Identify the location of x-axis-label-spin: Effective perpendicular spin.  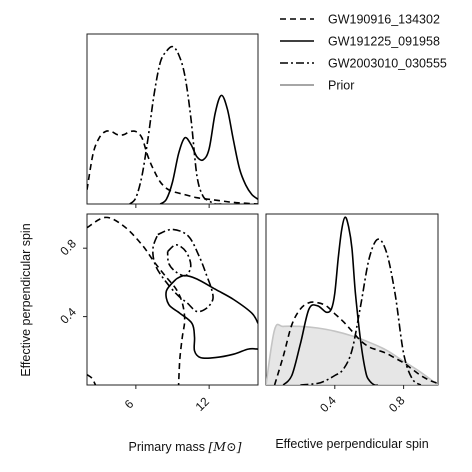
(351, 444).